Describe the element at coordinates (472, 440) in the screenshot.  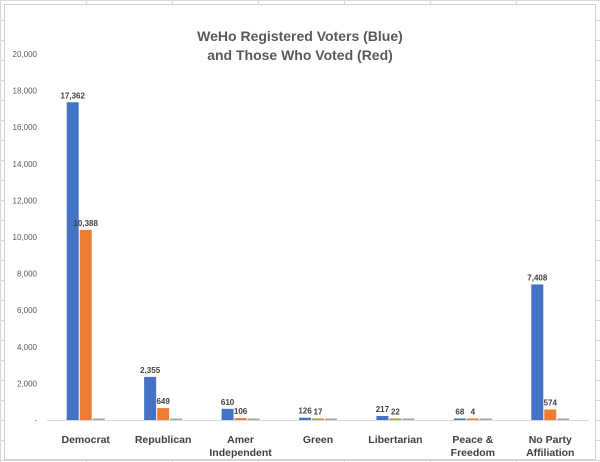
I see `category-label: Peace &` at that location.